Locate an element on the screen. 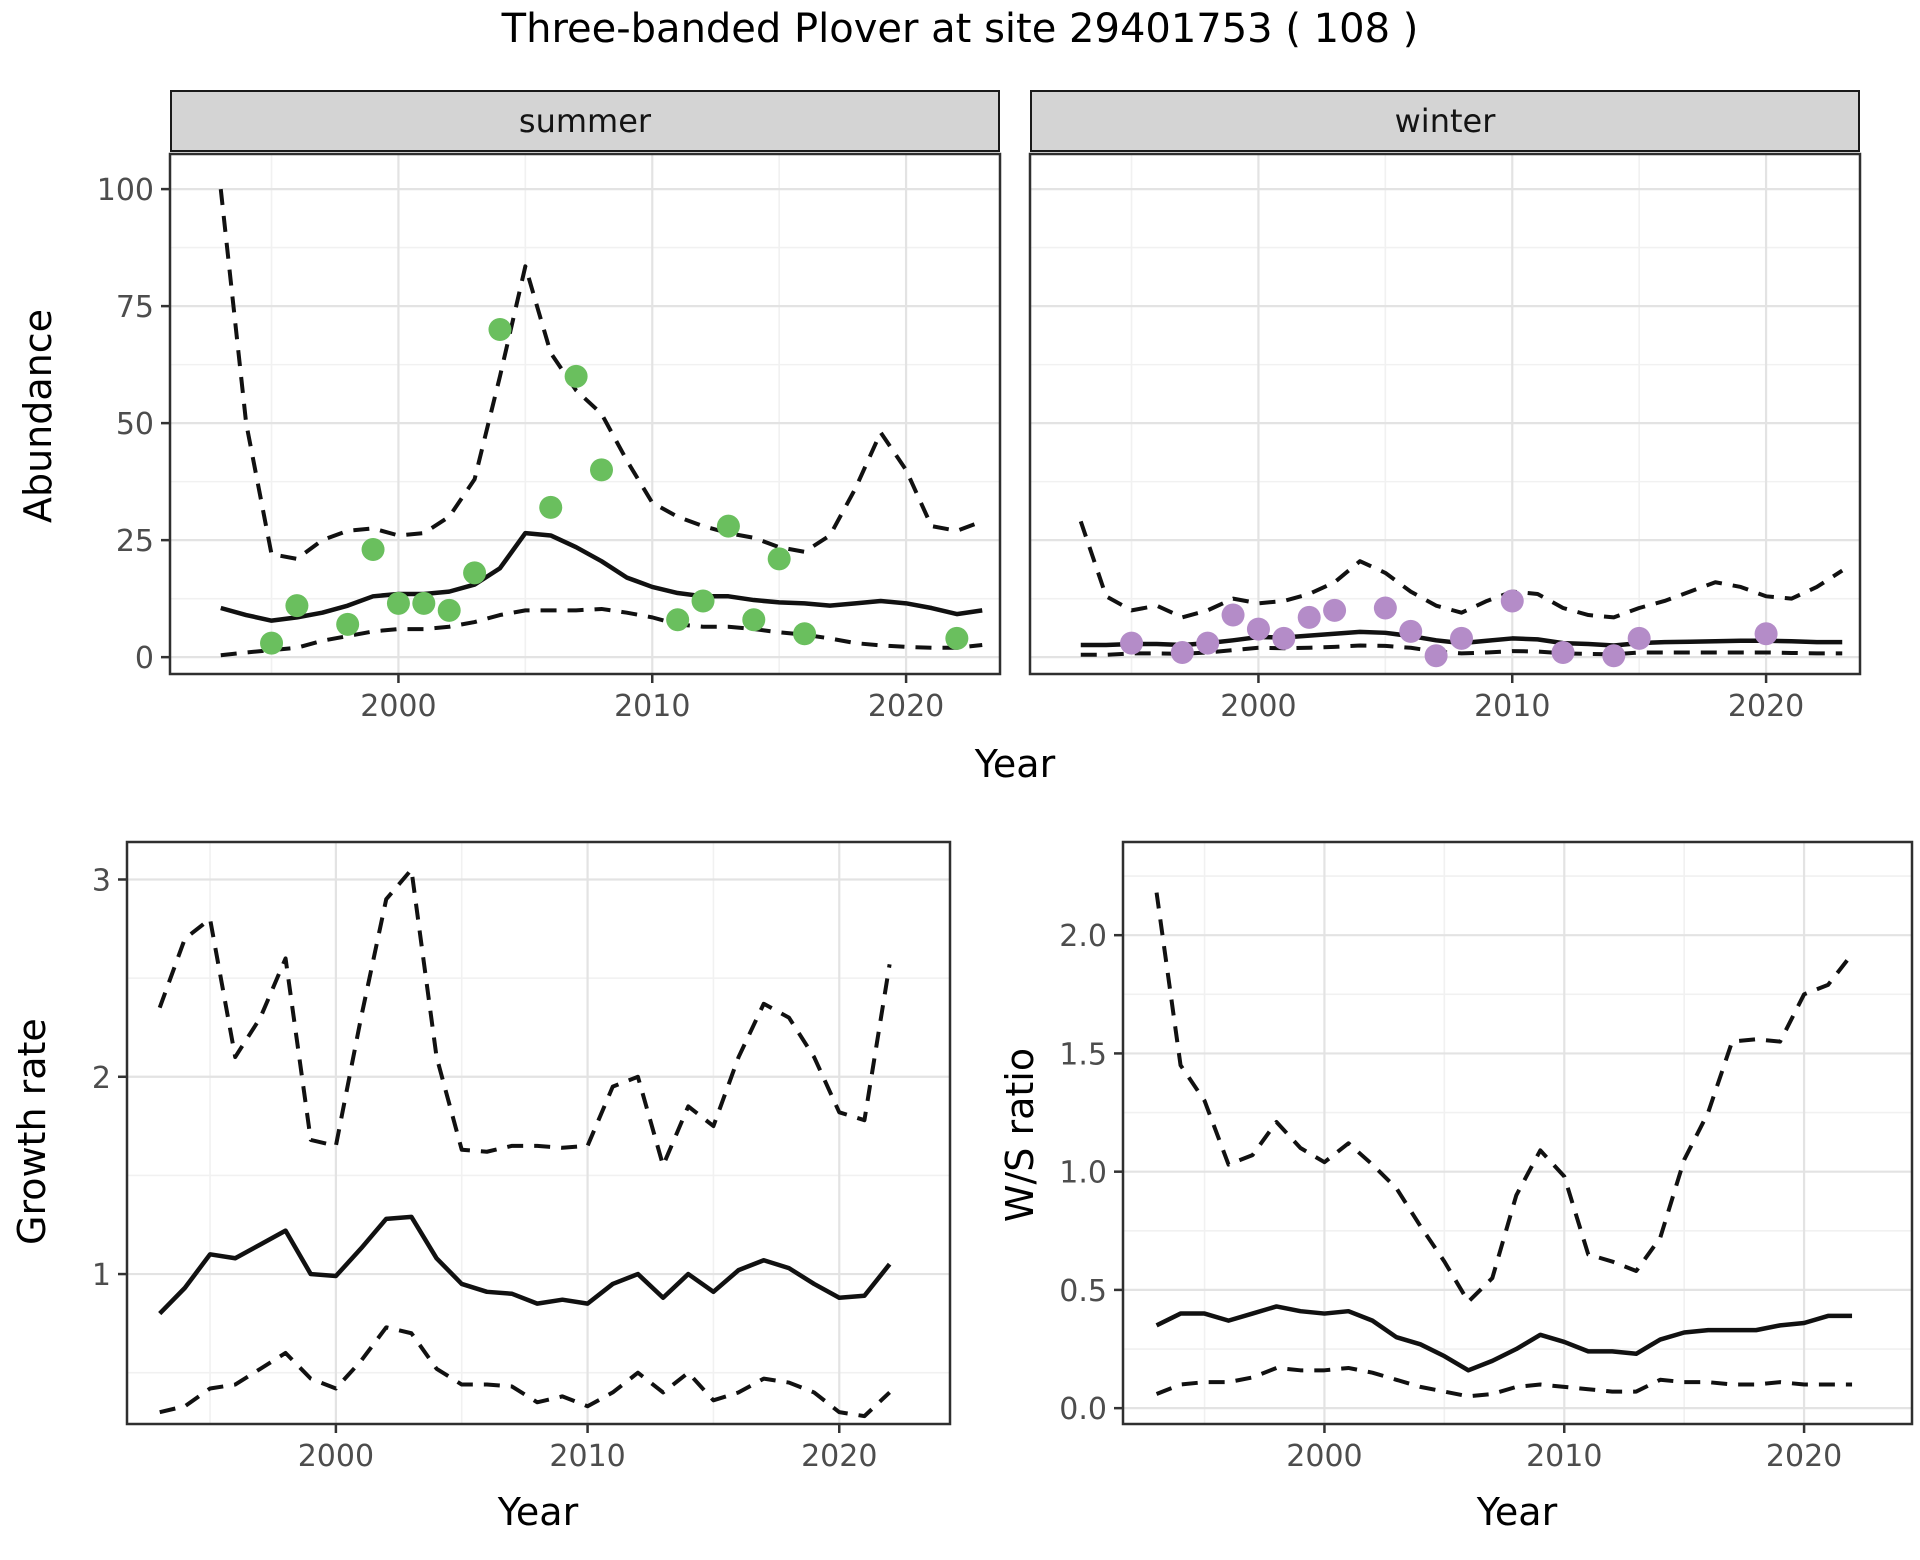  x-axis-title-top: Year is located at coordinates (1015, 764).